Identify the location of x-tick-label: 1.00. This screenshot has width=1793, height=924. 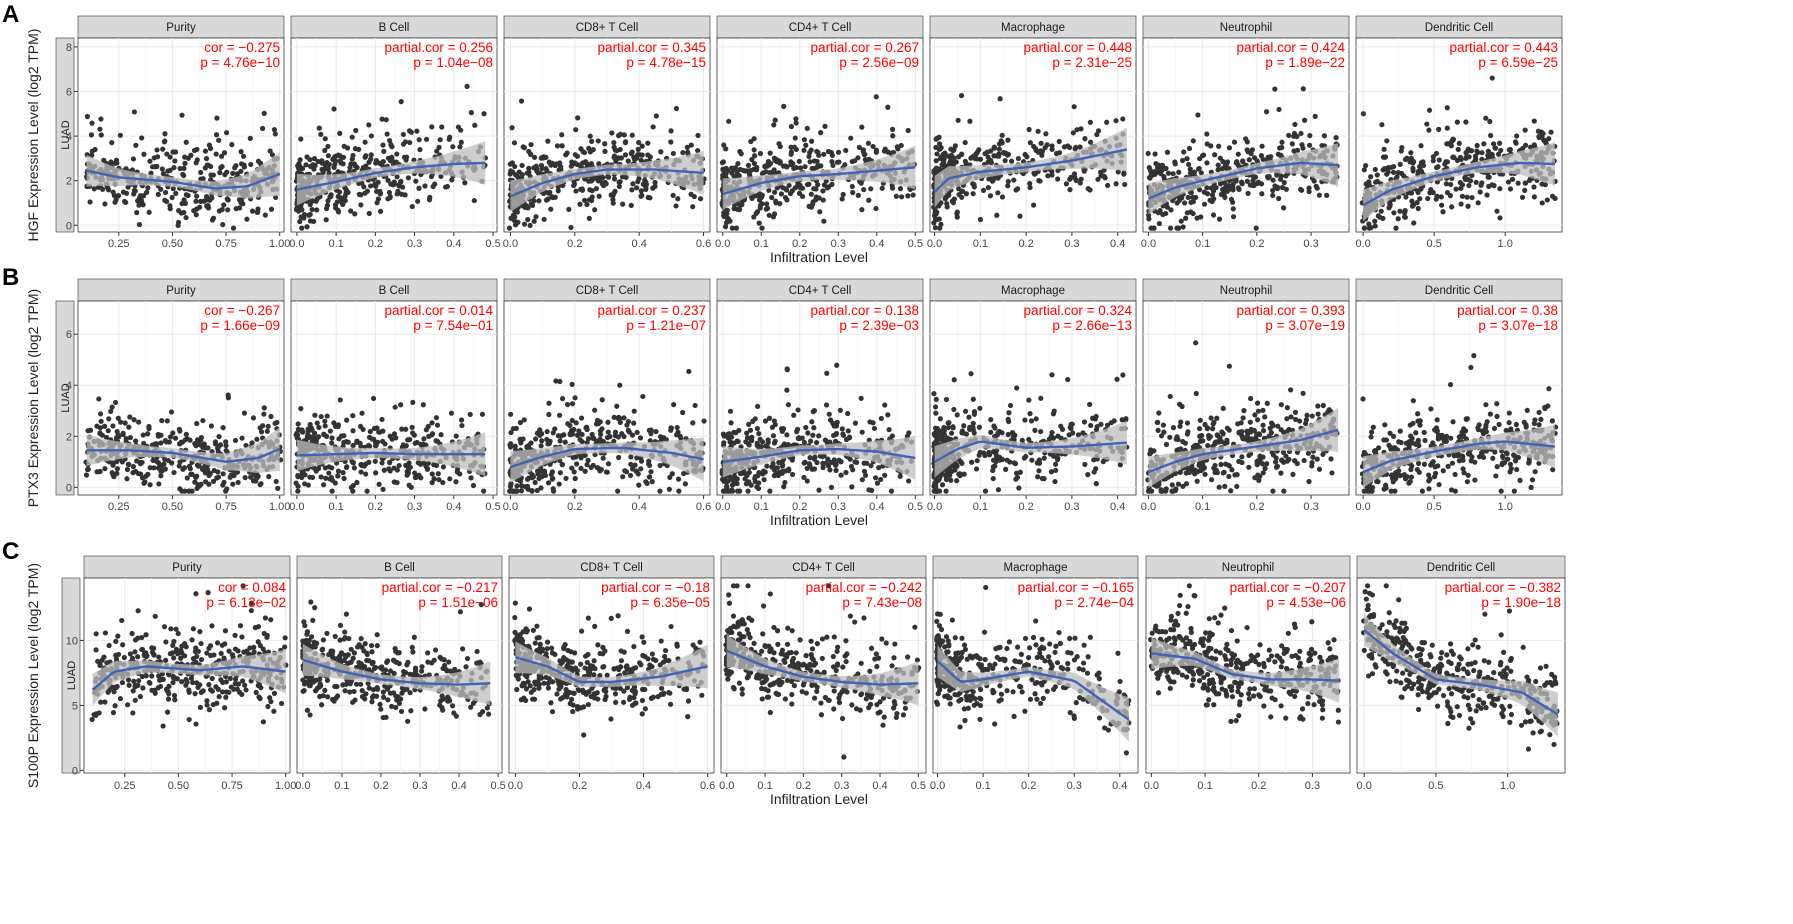
(279, 507).